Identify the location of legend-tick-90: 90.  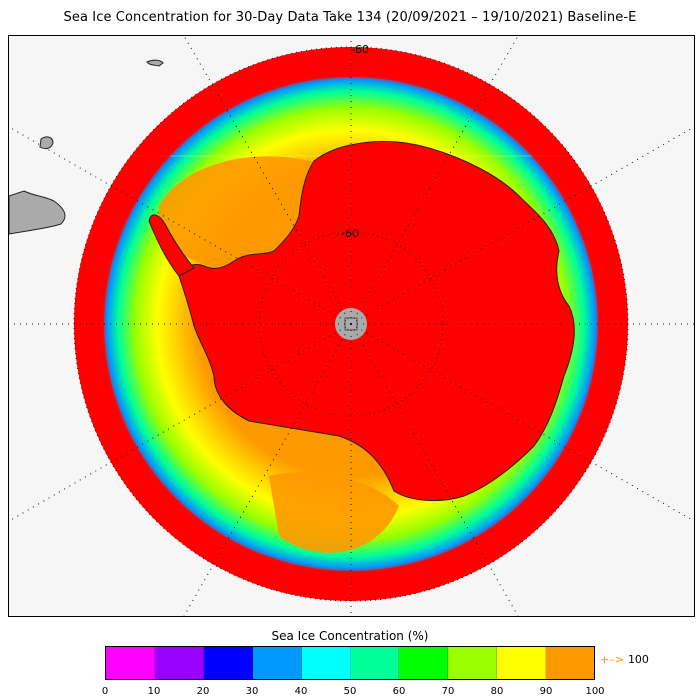
(546, 691).